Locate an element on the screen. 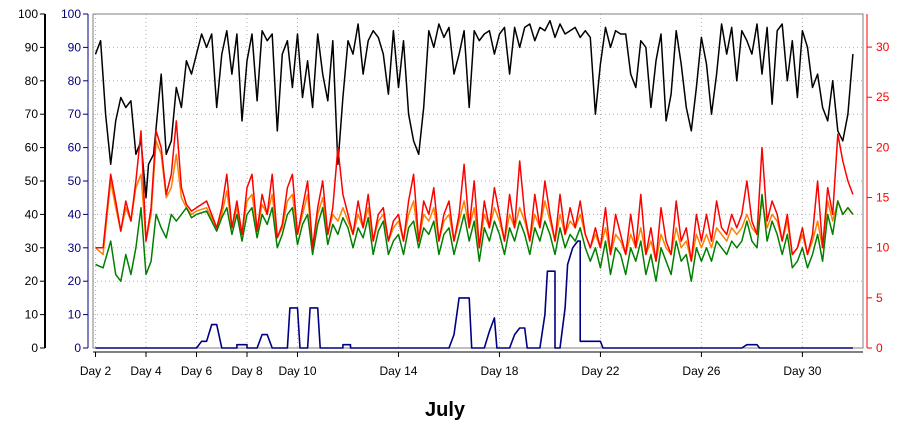 This screenshot has width=909, height=430. y-tick-label-right: 20 is located at coordinates (883, 147).